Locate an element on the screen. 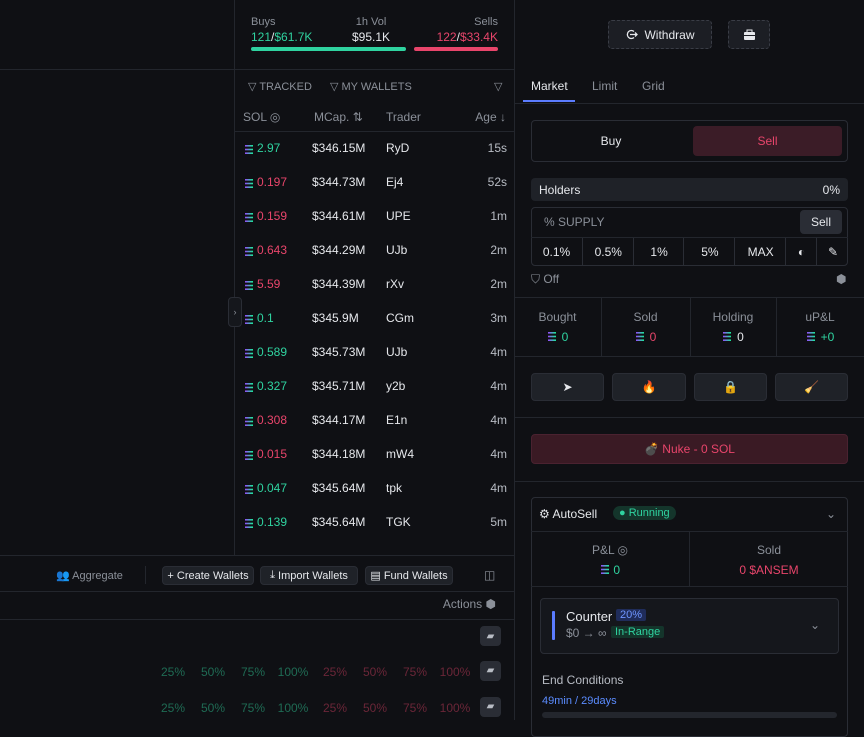 The height and width of the screenshot is (737, 864). trade-row: 0.015 $344.18M mW4 4m is located at coordinates (374, 455).